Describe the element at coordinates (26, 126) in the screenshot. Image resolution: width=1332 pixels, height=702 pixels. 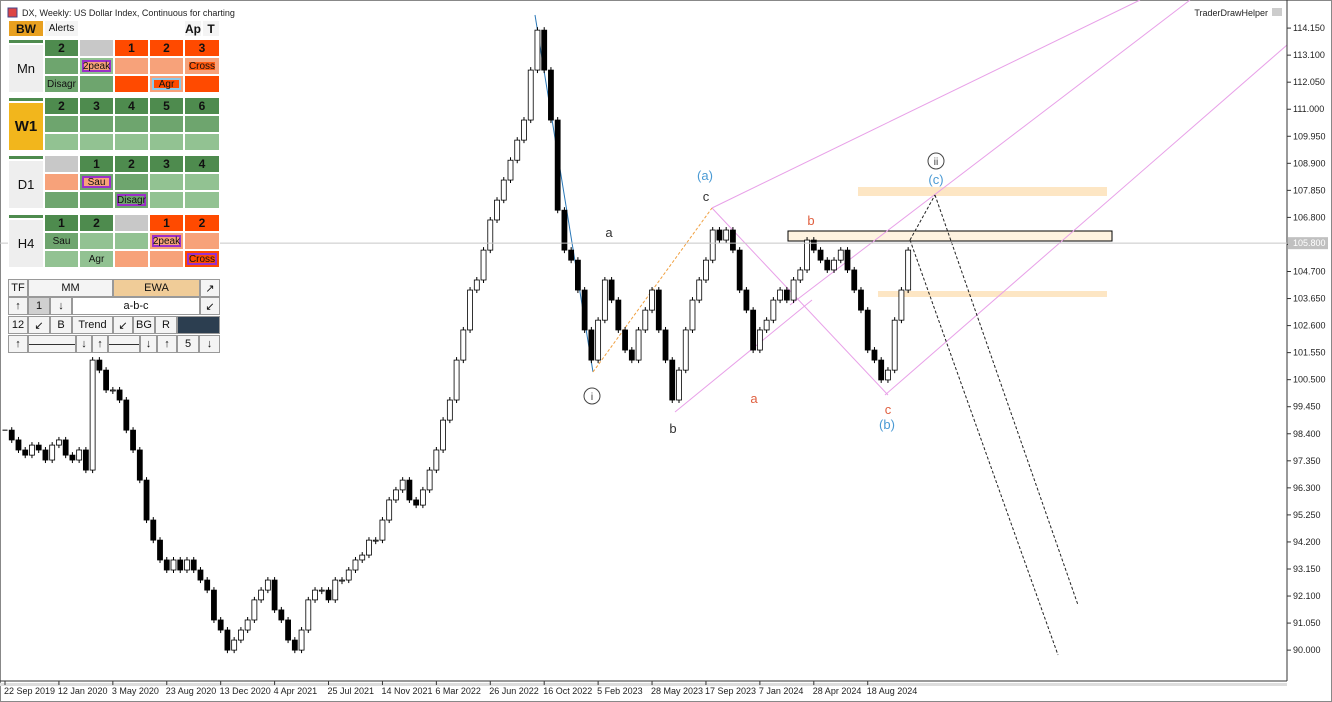
I see `panel-cell: W1` at that location.